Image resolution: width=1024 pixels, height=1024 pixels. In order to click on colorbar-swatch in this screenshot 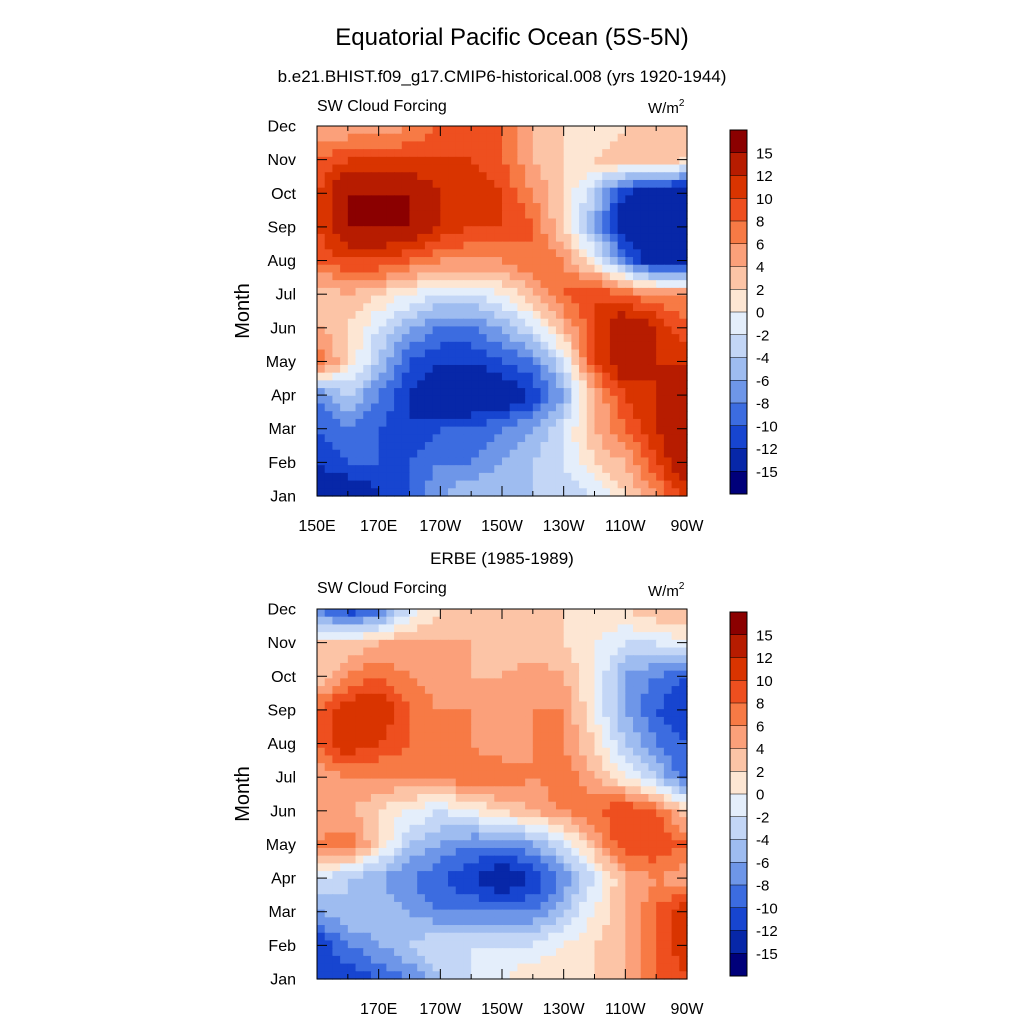, I will do `click(738, 460)`.